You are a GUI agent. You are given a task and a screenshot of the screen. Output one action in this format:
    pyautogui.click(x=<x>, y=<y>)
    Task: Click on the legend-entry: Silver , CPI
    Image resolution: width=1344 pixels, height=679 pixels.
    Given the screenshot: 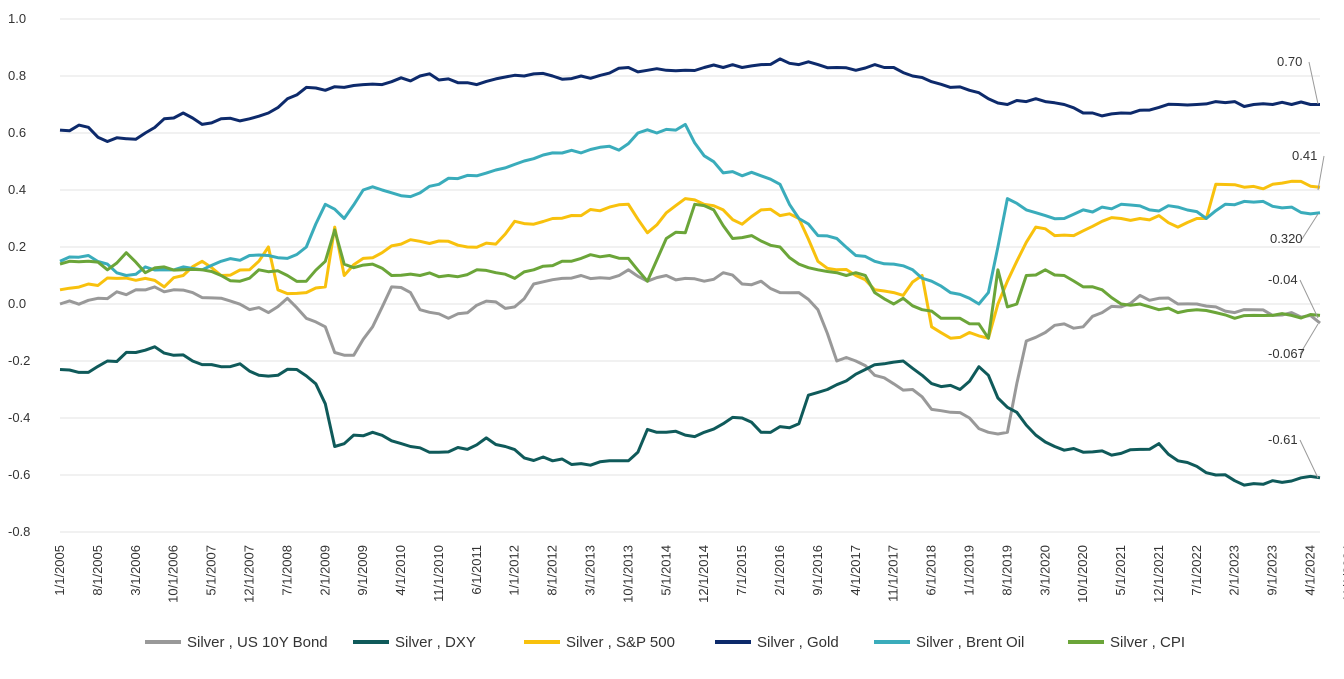 What is the action you would take?
    pyautogui.click(x=1147, y=642)
    